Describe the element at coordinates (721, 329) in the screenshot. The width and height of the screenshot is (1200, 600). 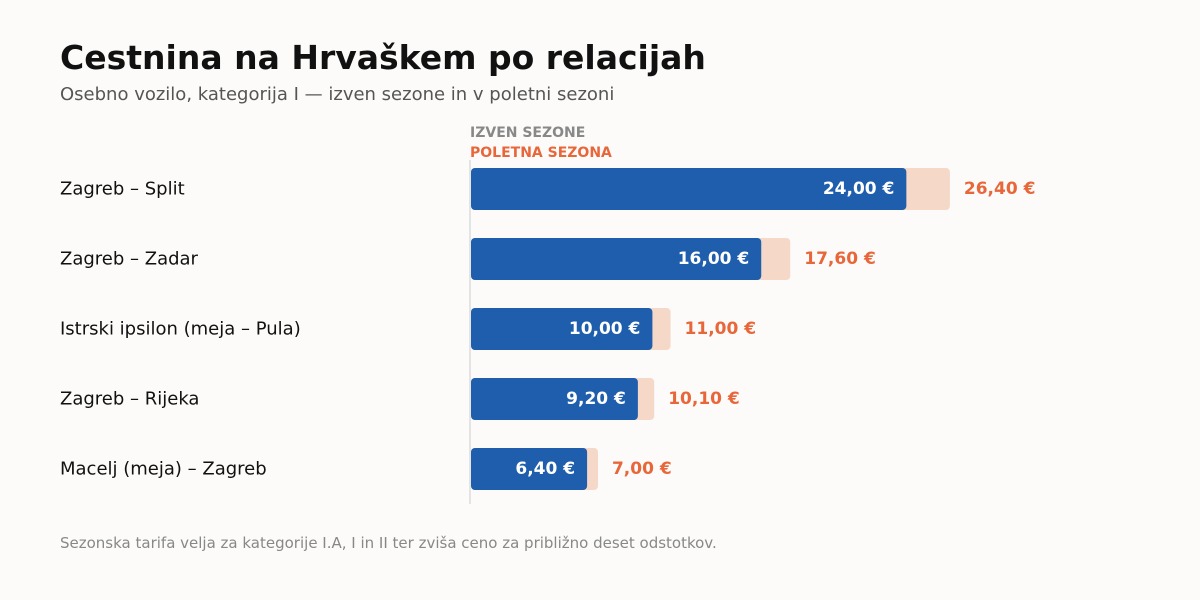
I see `value-label-summer-season: 11,00 €` at that location.